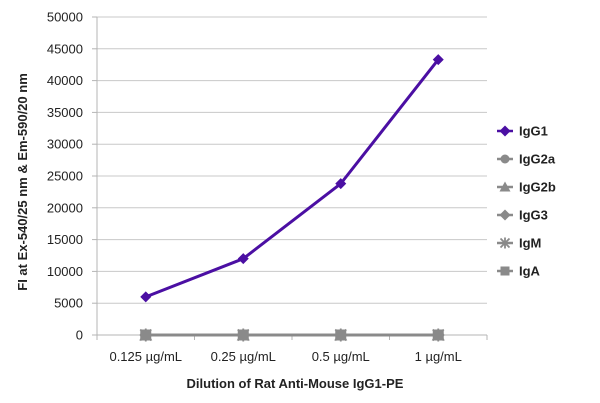  What do you see at coordinates (65, 207) in the screenshot?
I see `y-tick-label: 20000` at bounding box center [65, 207].